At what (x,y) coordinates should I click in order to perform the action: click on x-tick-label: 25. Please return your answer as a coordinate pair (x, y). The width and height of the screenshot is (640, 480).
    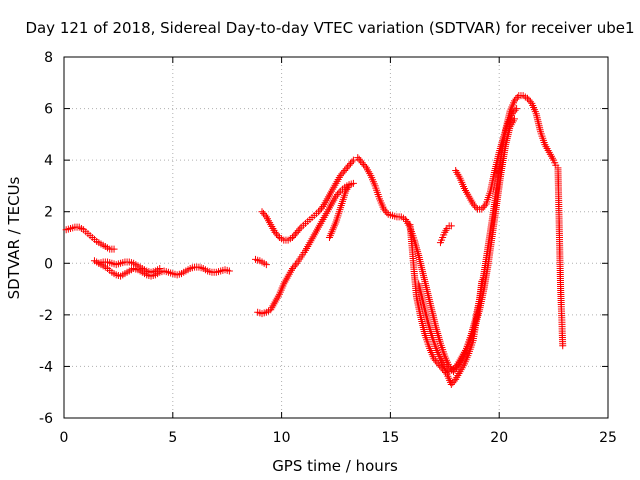
    Looking at the image, I should click on (608, 438).